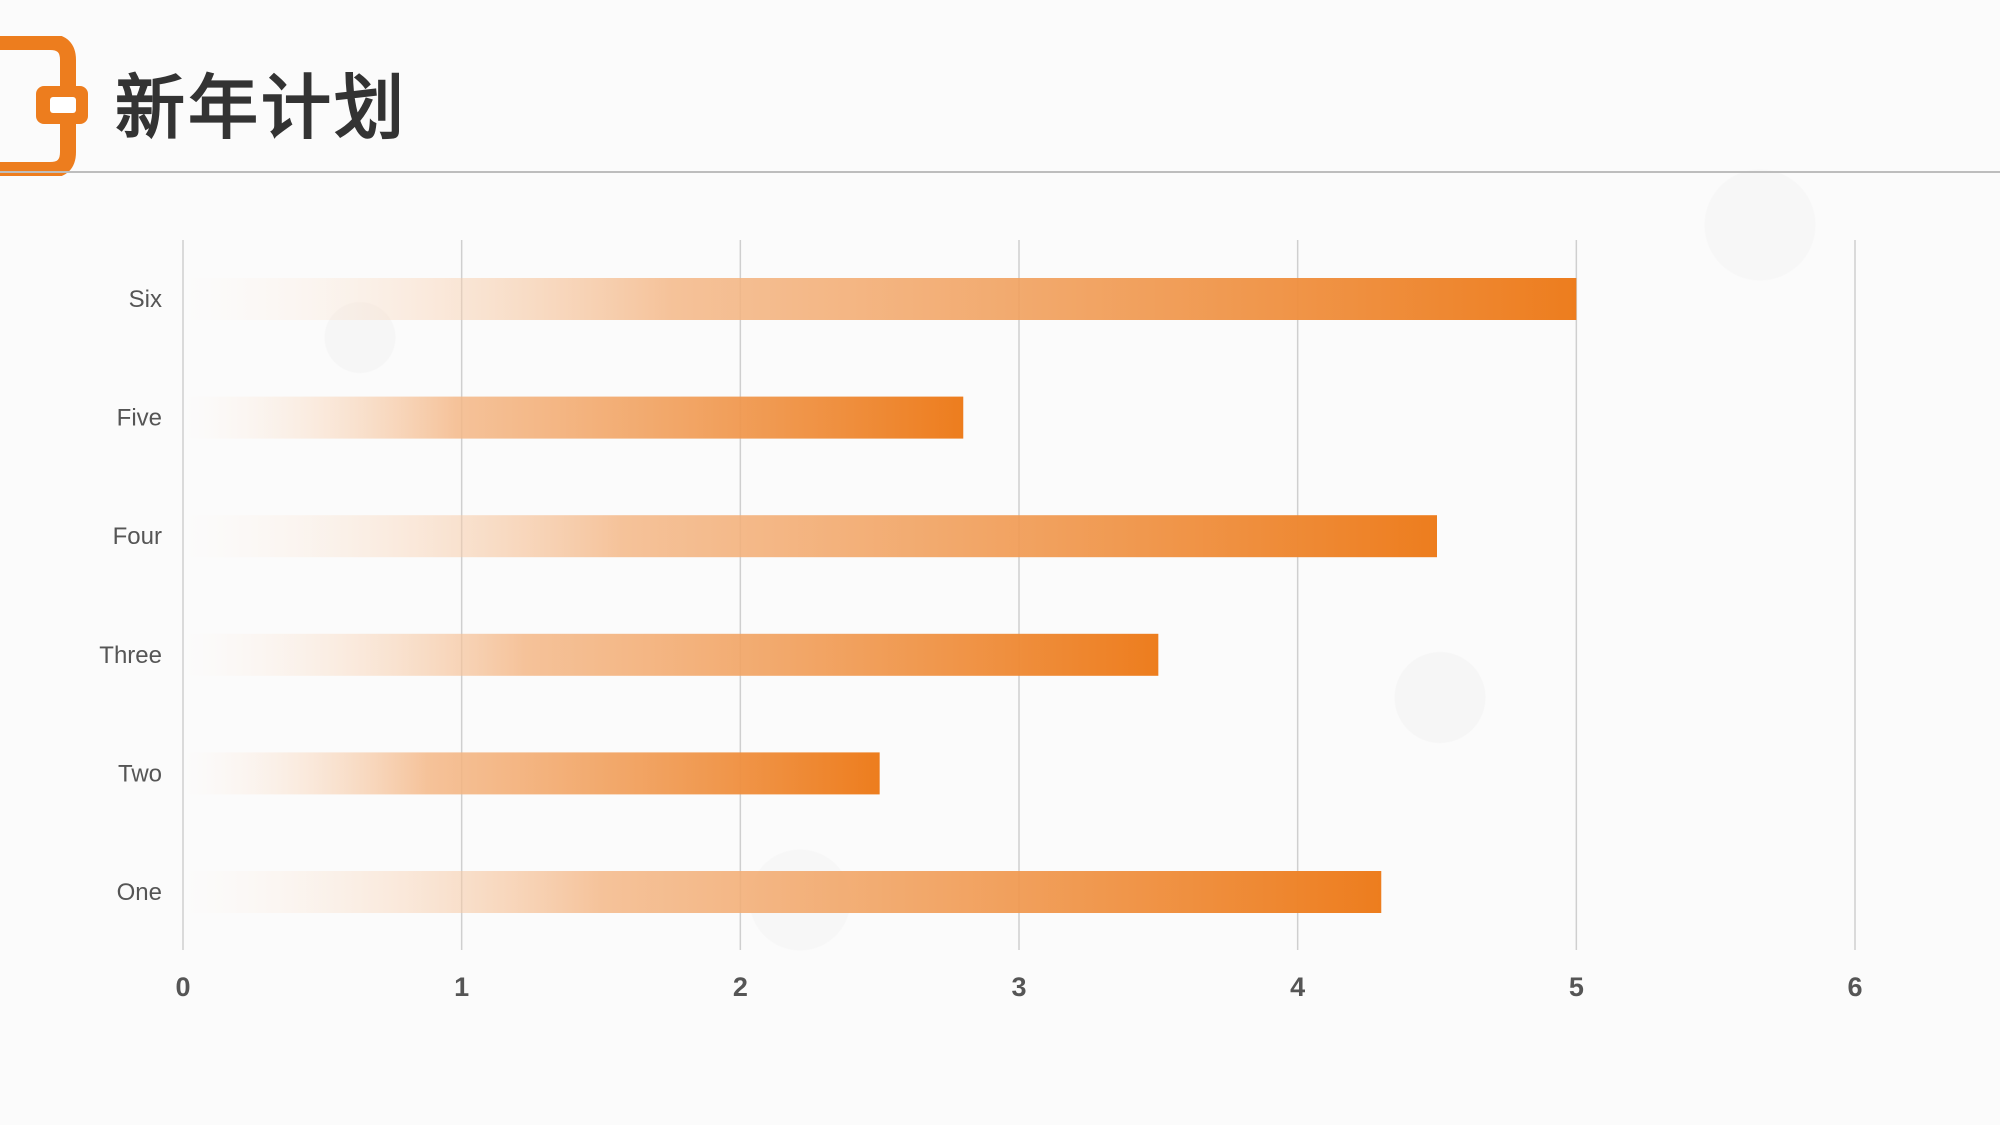  Describe the element at coordinates (1576, 987) in the screenshot. I see `x-tick-label: 5` at that location.